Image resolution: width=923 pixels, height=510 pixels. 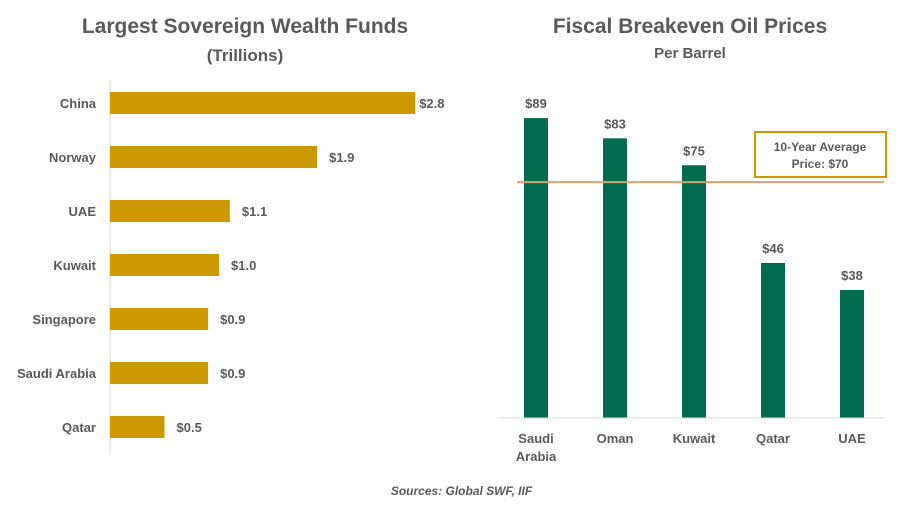 I want to click on data-label: $1.1, so click(x=254, y=211).